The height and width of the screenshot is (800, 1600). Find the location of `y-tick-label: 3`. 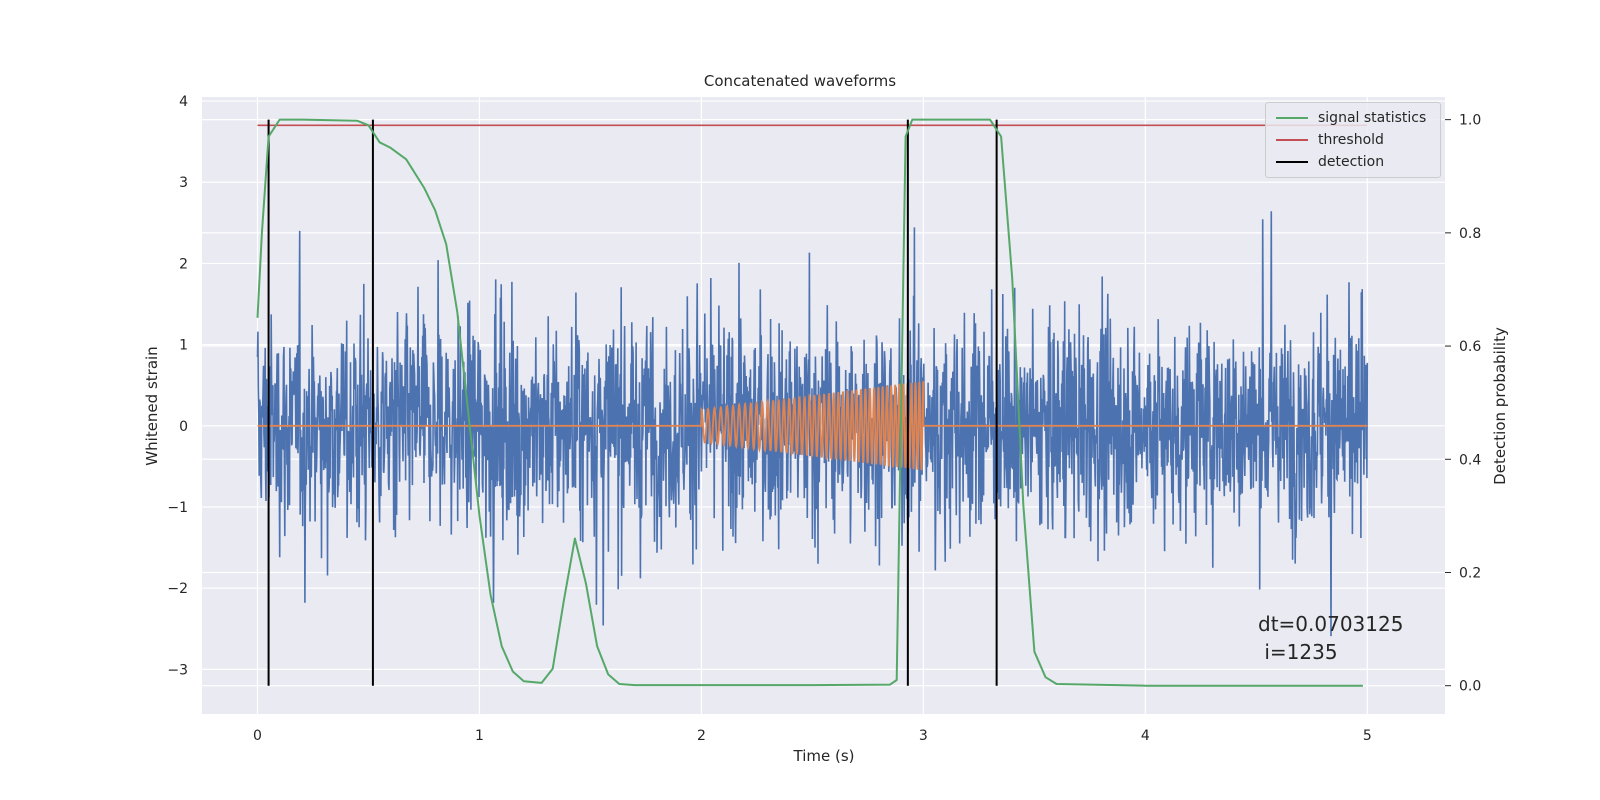

y-tick-label: 3 is located at coordinates (183, 183).